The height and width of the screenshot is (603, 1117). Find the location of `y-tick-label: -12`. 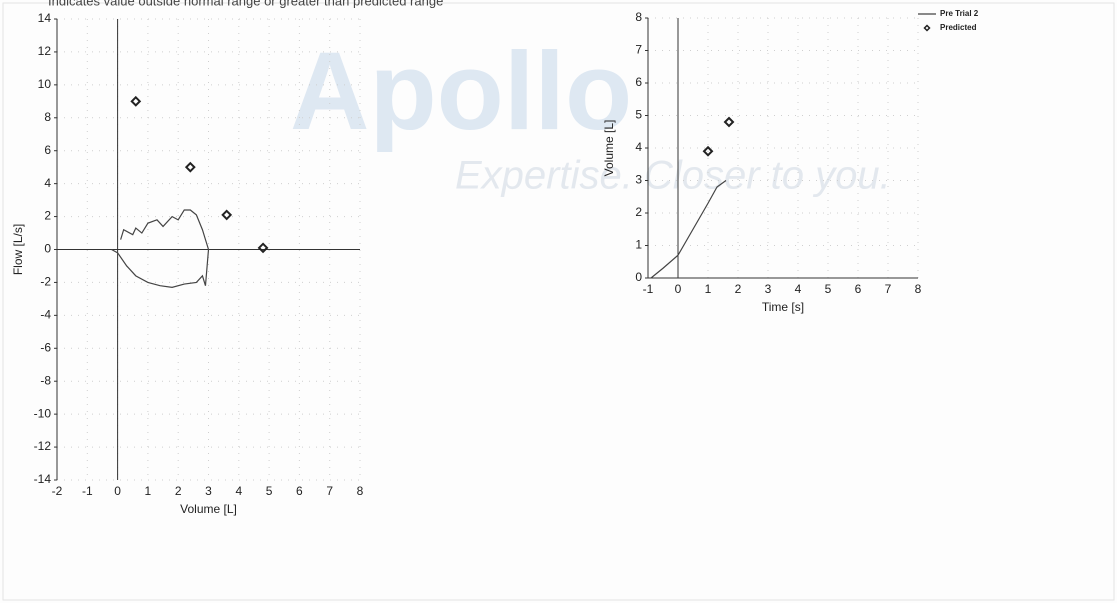

y-tick-label: -12 is located at coordinates (43, 446).